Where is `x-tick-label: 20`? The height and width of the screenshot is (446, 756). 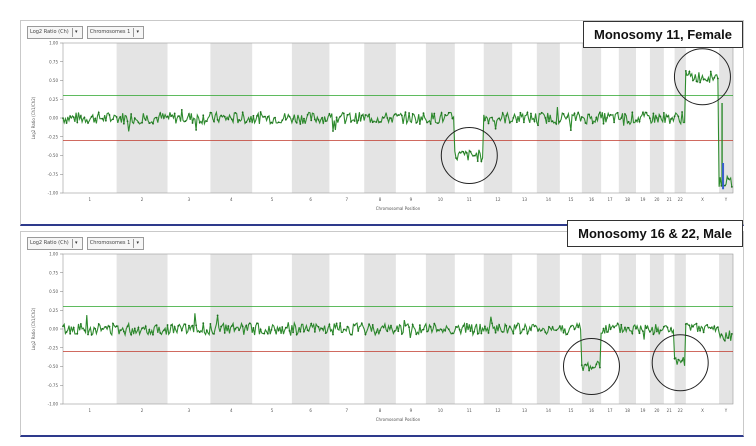
x-tick-label: 20 is located at coordinates (657, 410).